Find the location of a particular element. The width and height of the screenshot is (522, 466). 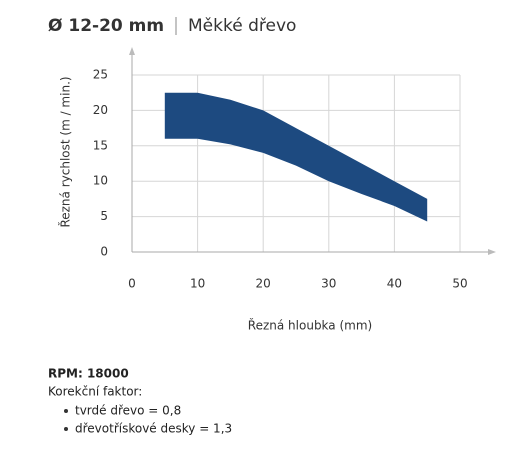

x-tick-label: 10 is located at coordinates (197, 284).